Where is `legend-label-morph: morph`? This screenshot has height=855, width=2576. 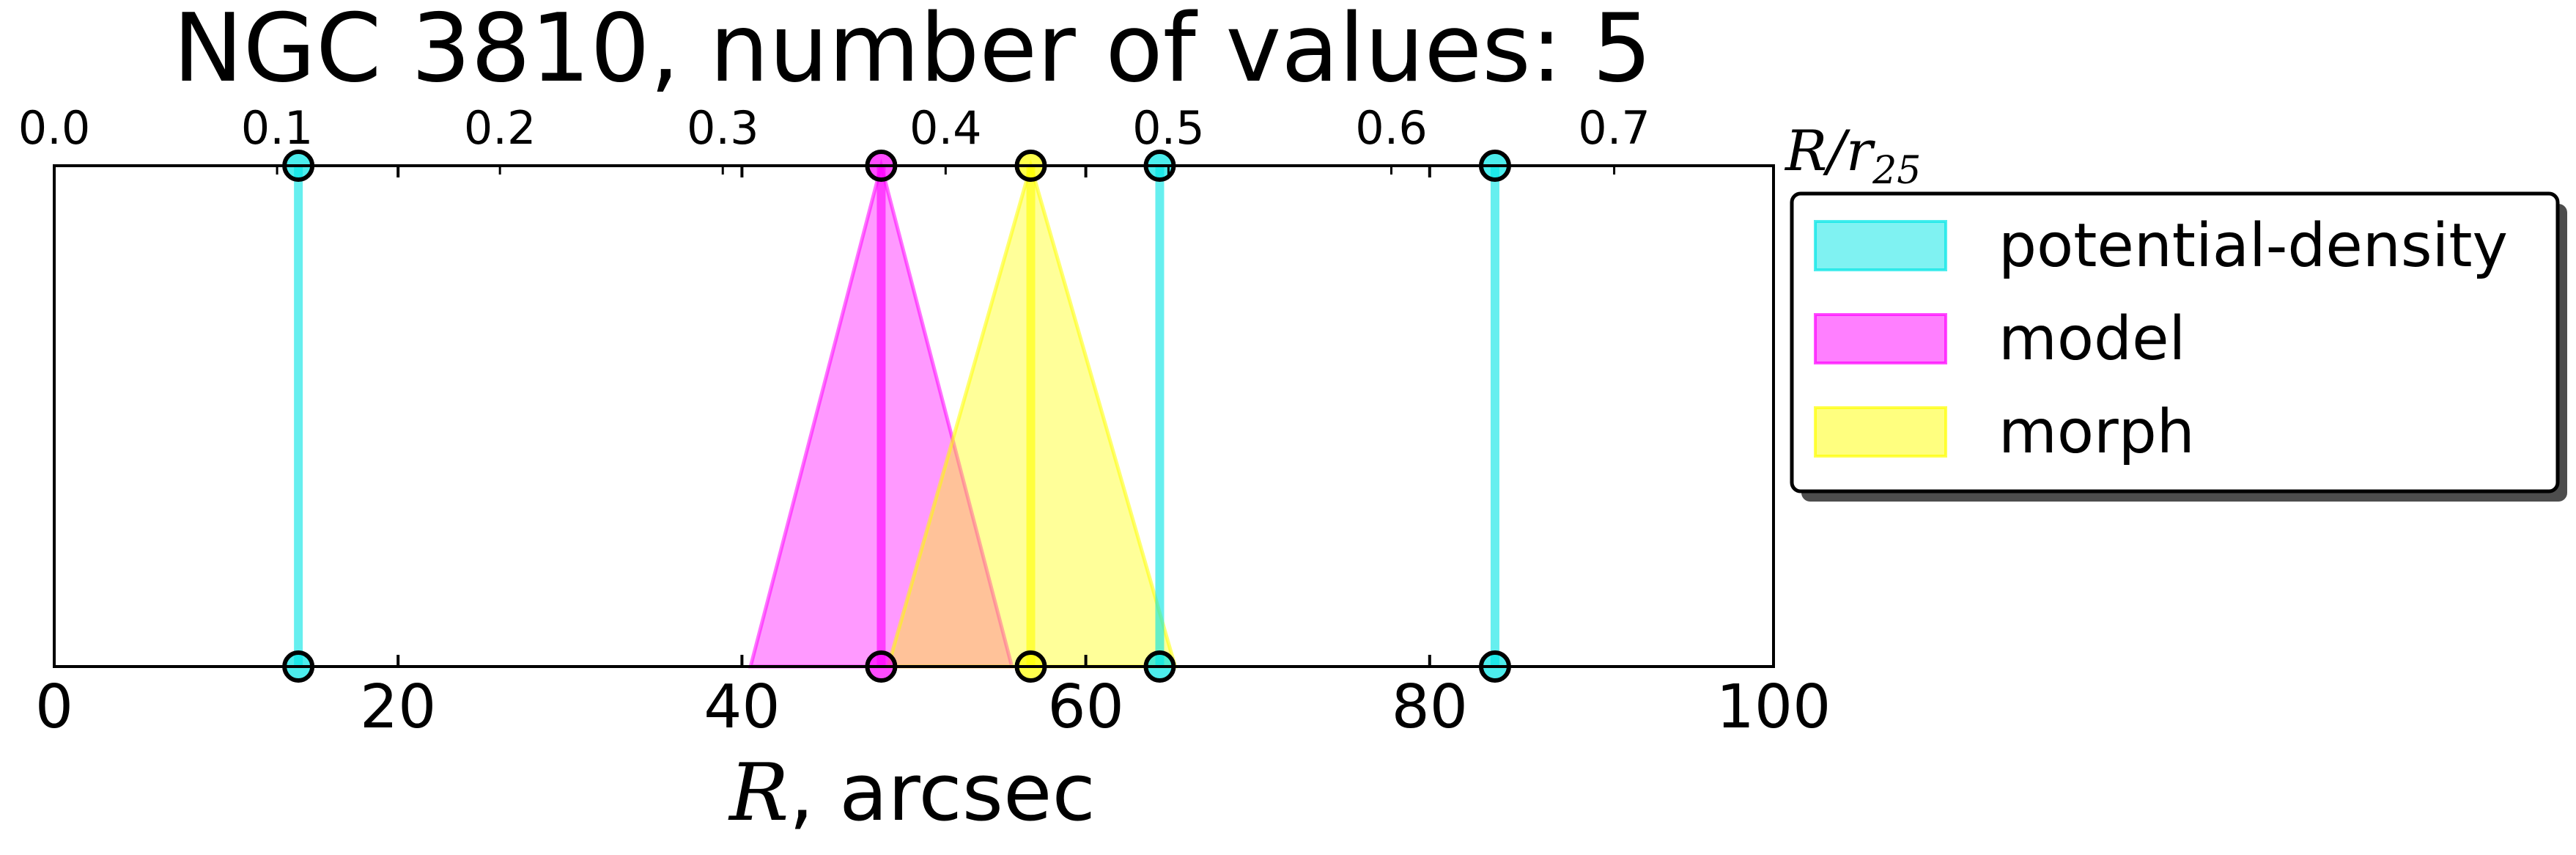
legend-label-morph: morph is located at coordinates (2097, 432).